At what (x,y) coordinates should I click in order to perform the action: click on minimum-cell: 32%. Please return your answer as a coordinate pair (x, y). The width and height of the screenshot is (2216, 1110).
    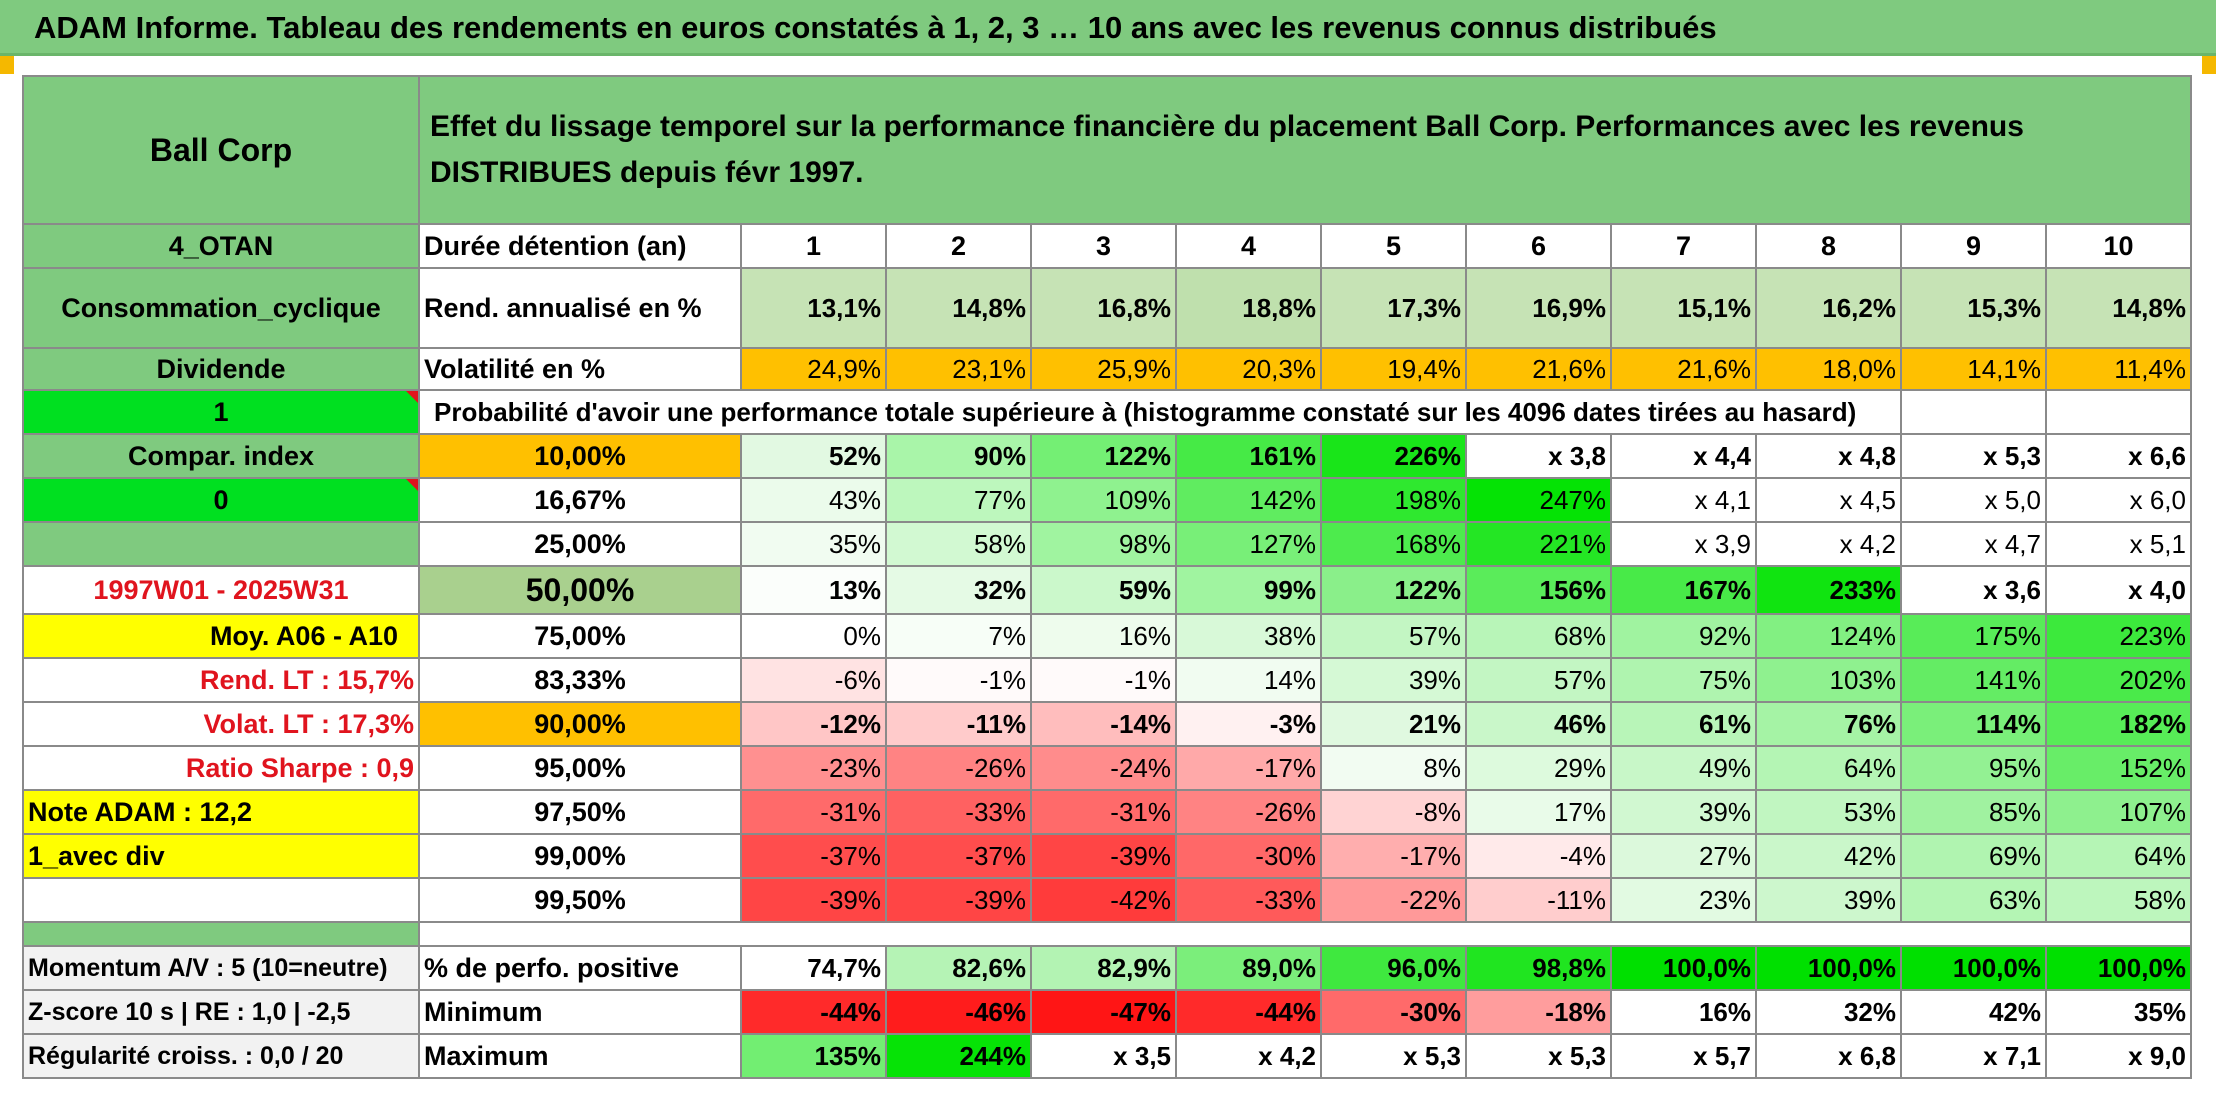
    Looking at the image, I should click on (1828, 1012).